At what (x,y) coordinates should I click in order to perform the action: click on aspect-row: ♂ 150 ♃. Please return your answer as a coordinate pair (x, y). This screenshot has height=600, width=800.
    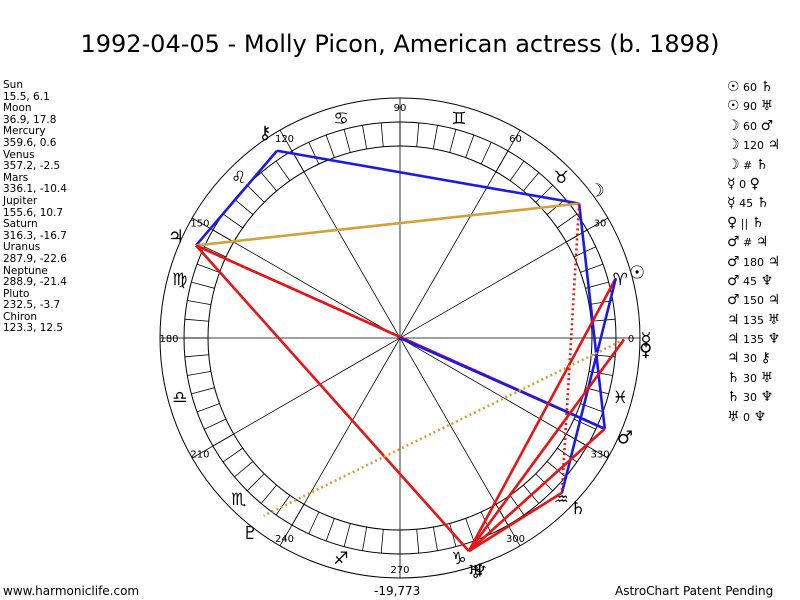
    Looking at the image, I should click on (753, 300).